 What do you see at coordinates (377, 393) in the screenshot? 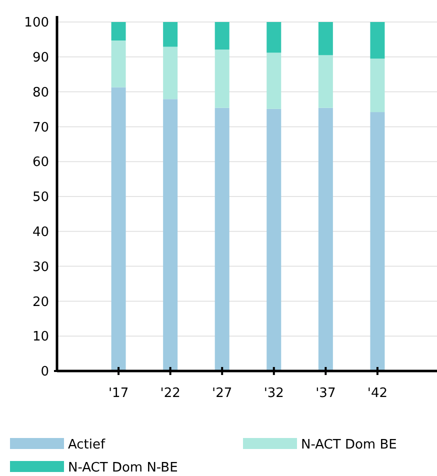
I see `x-tick-label: '42` at bounding box center [377, 393].